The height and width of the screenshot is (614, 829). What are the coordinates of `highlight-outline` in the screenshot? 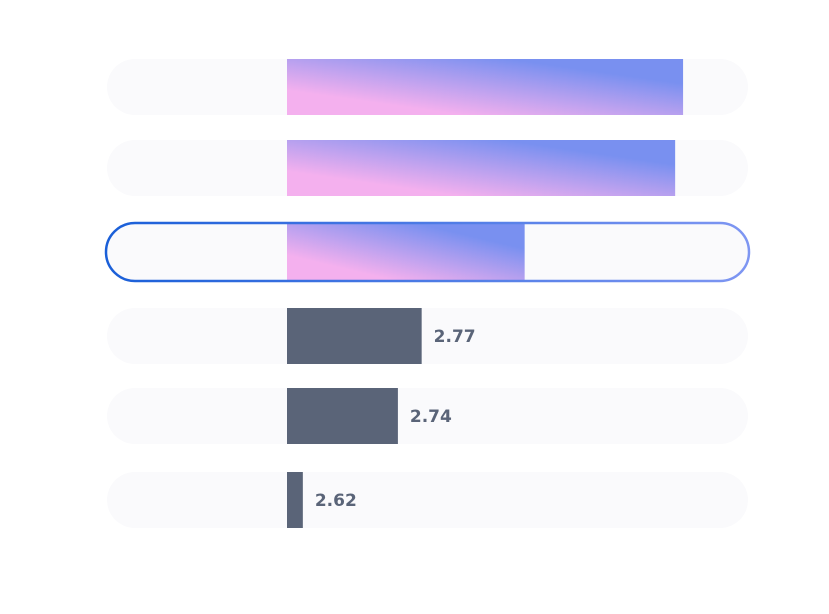 It's located at (427, 252).